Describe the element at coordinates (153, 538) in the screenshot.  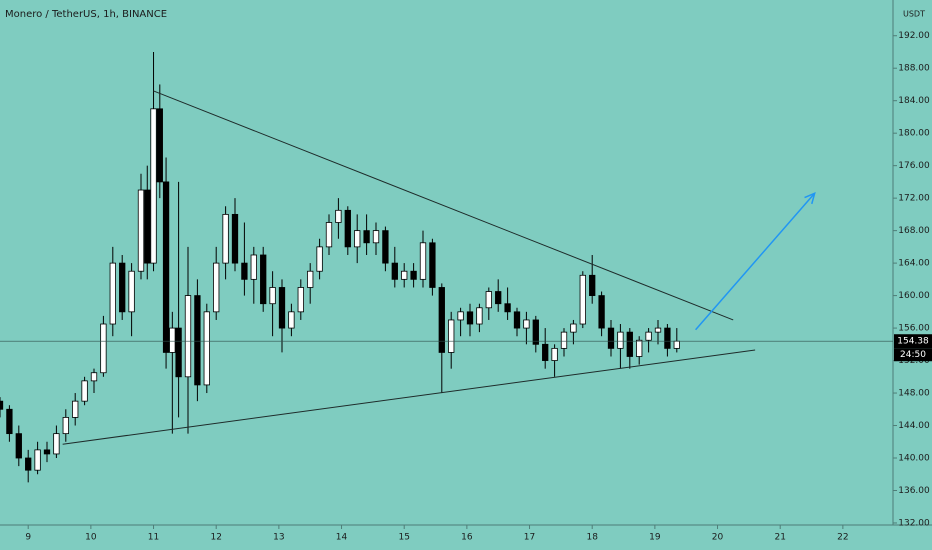
I see `x-tick-label: 11` at that location.